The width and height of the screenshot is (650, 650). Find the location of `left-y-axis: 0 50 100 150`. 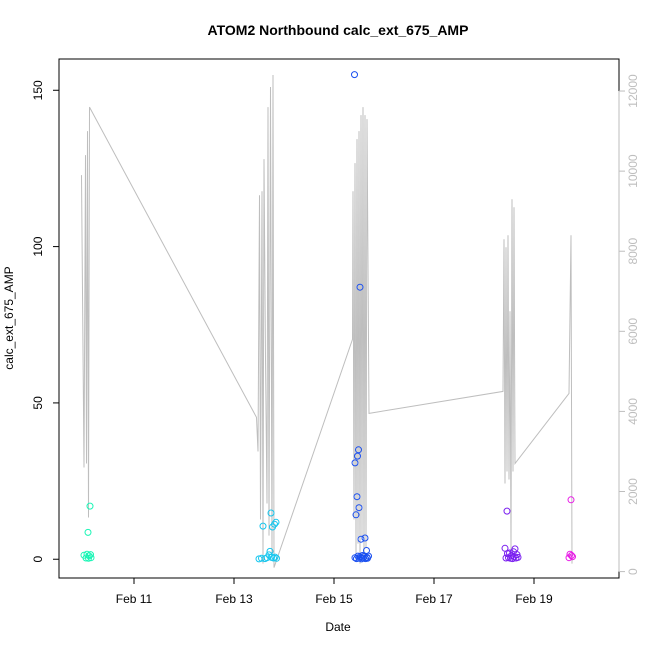

left-y-axis: 0 50 100 150 is located at coordinates (45, 321).